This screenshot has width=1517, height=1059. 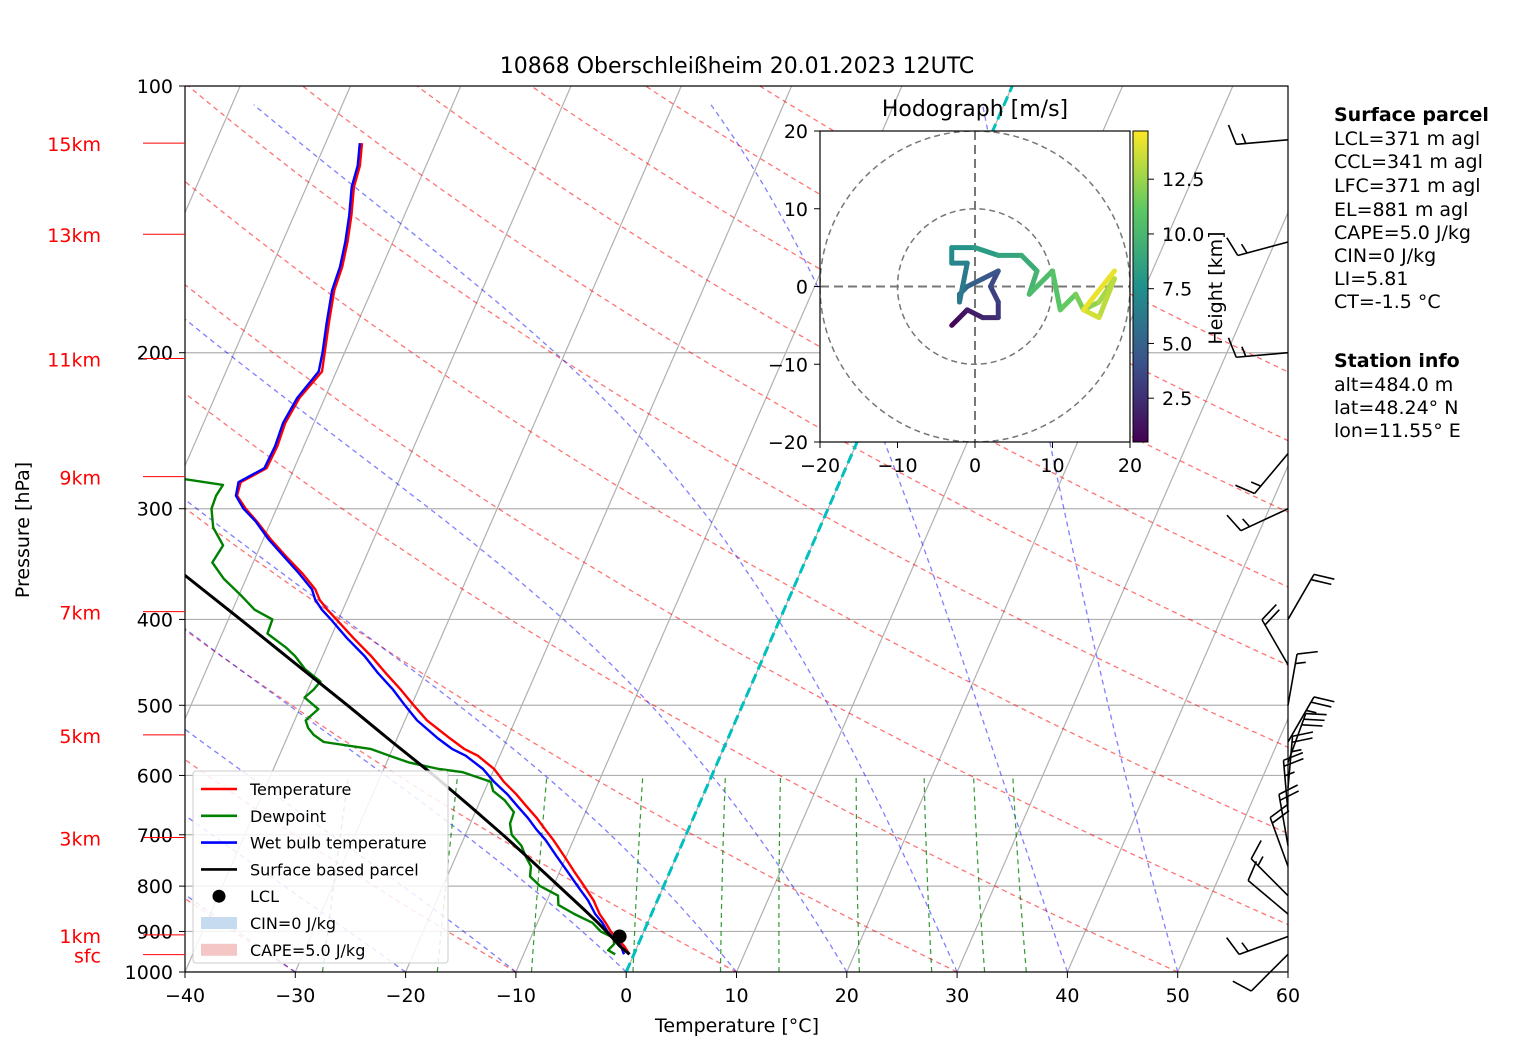 I want to click on colorbar-tick-label: 5.0, so click(x=1177, y=344).